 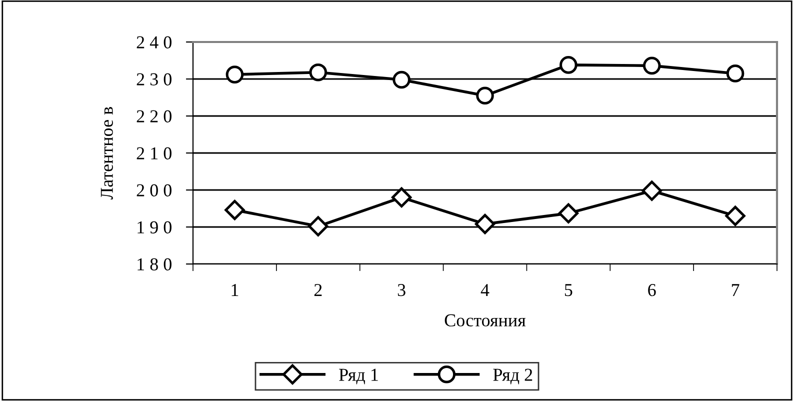 What do you see at coordinates (485, 320) in the screenshot?
I see `x-axis-title: Состояния` at bounding box center [485, 320].